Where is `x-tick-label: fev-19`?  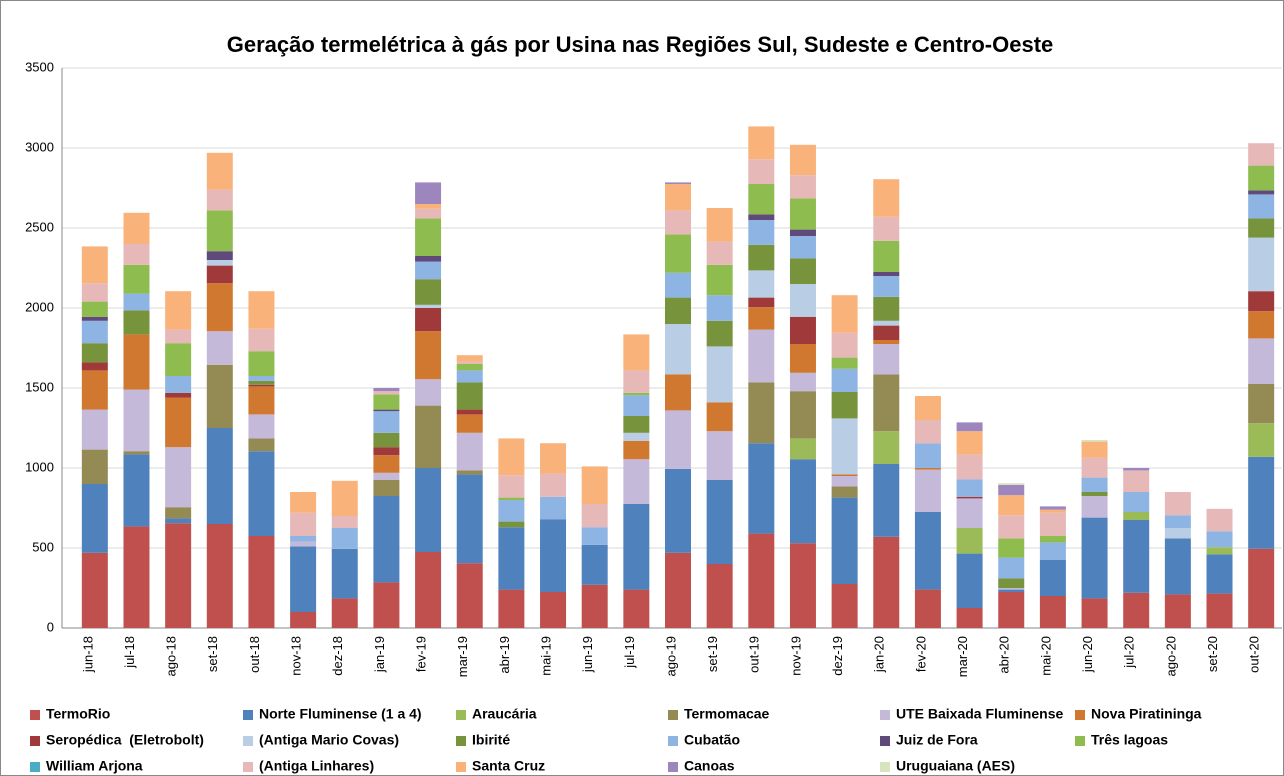
x-tick-label: fev-19 is located at coordinates (421, 654).